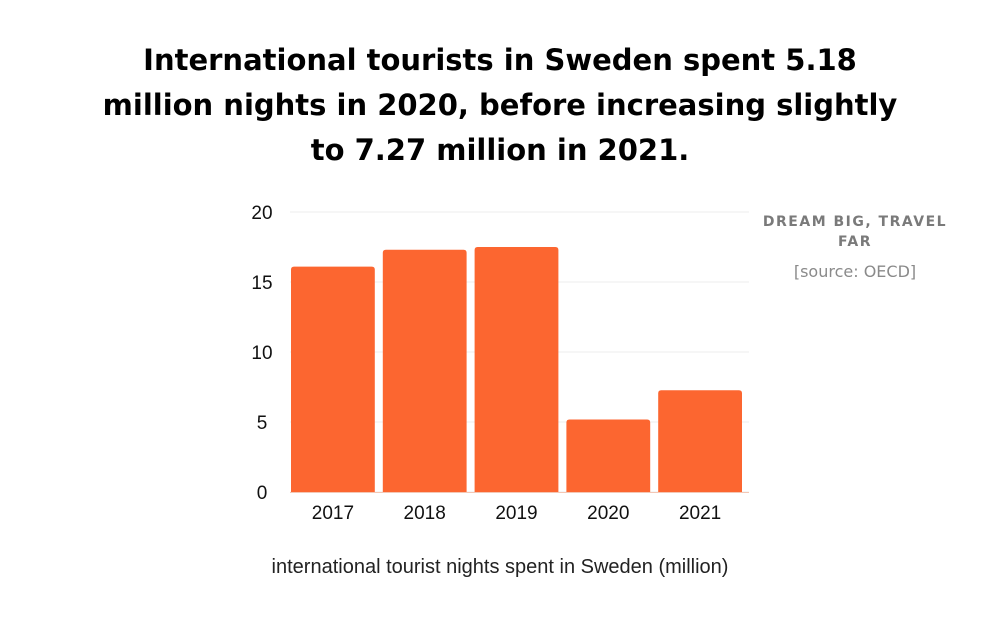  Describe the element at coordinates (333, 513) in the screenshot. I see `x-tick-label: 2017` at that location.